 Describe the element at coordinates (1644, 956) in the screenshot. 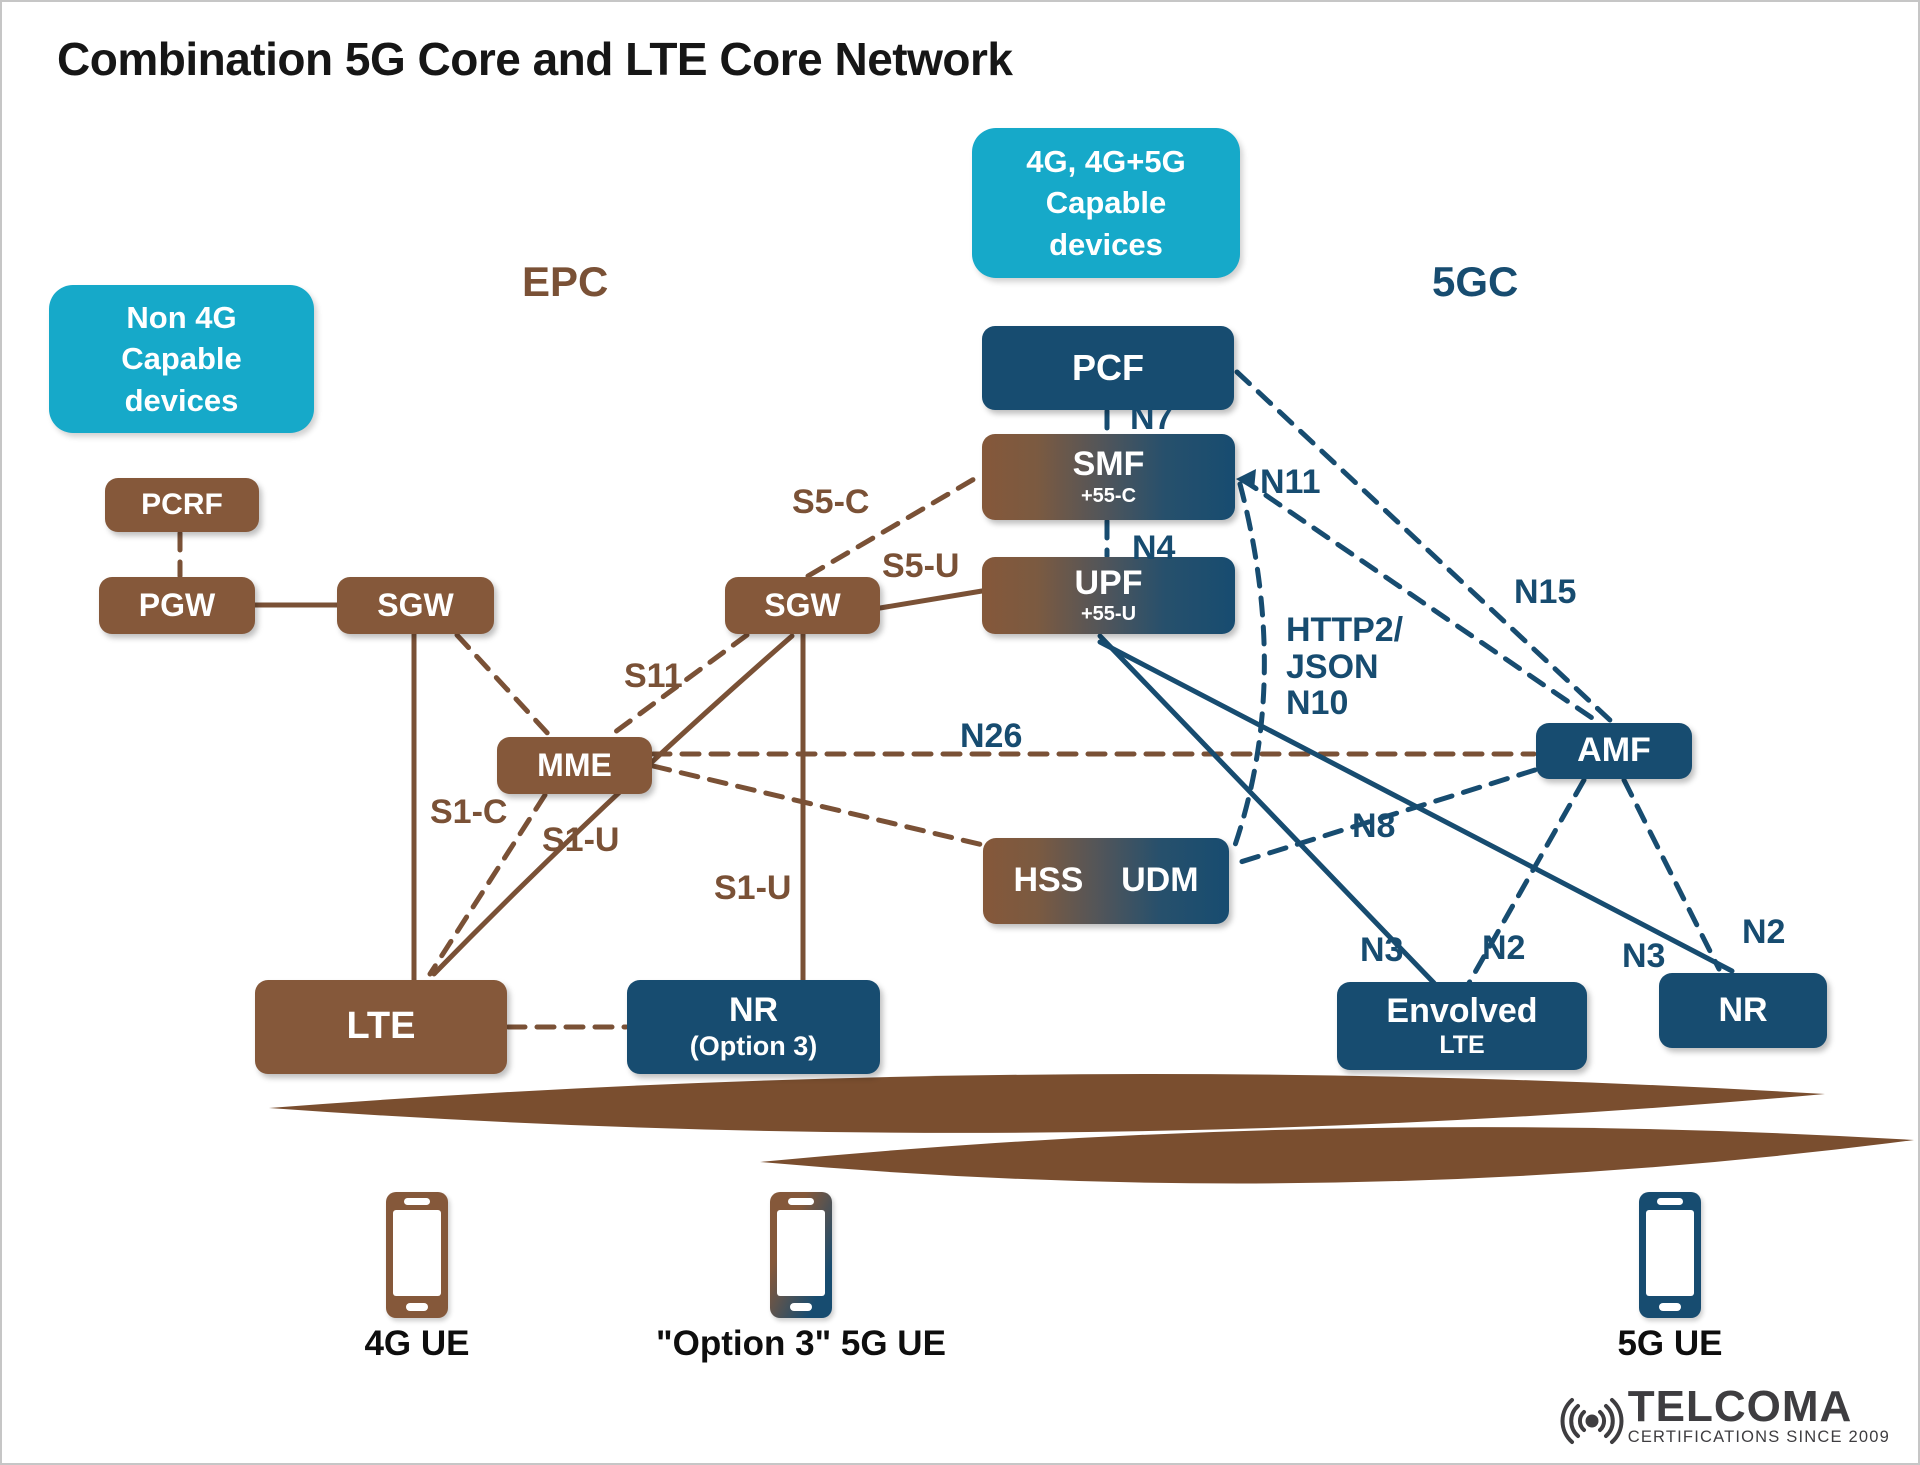

I see `interface-label-n3-nr: N3` at that location.